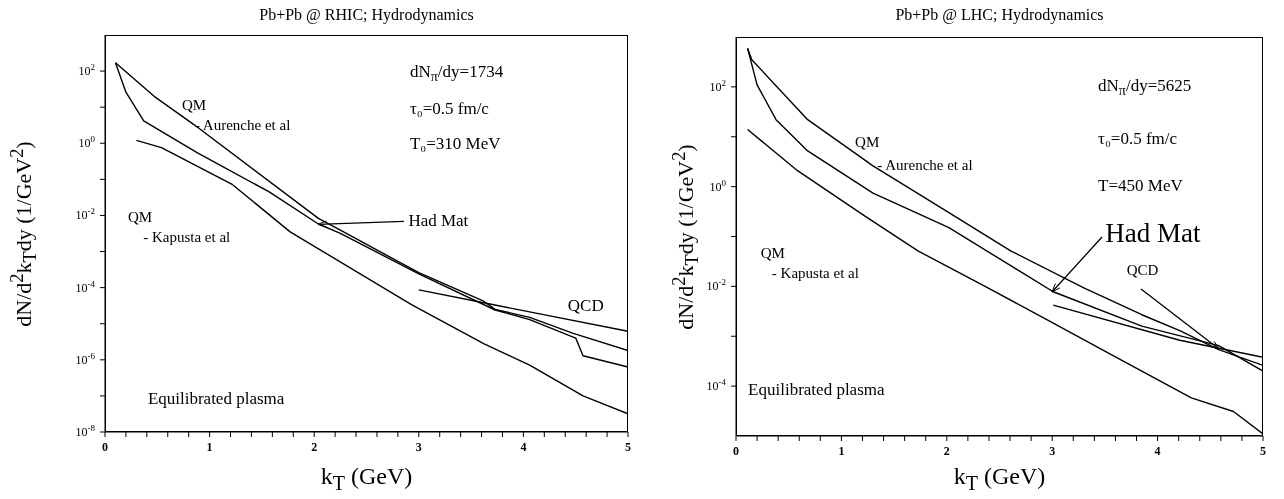 The height and width of the screenshot is (499, 1284). I want to click on y-tick-label: 10$^{-6}$, so click(85, 358).